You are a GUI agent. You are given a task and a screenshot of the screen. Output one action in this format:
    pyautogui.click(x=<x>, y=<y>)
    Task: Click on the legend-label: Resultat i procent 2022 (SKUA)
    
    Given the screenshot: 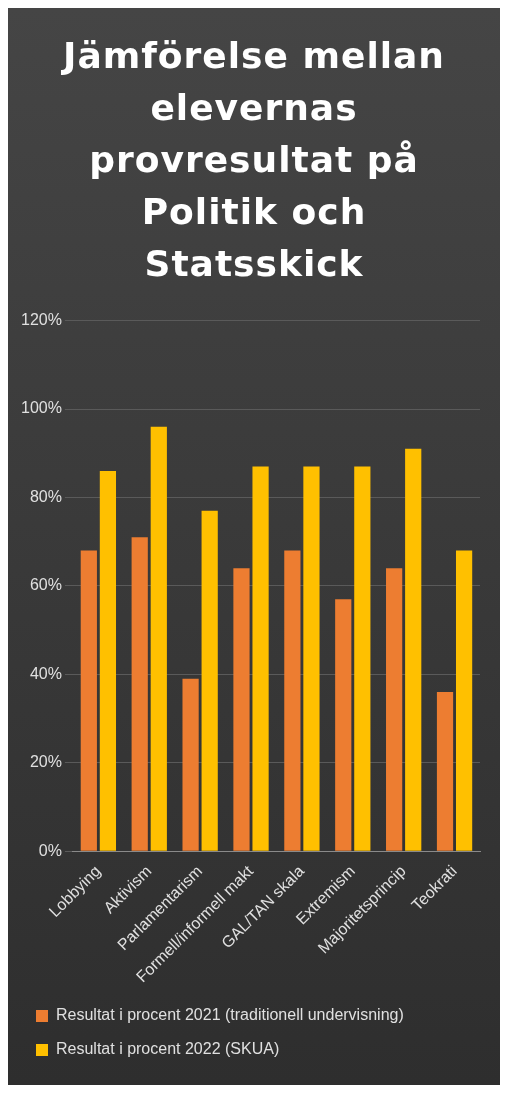 What is the action you would take?
    pyautogui.click(x=168, y=1049)
    